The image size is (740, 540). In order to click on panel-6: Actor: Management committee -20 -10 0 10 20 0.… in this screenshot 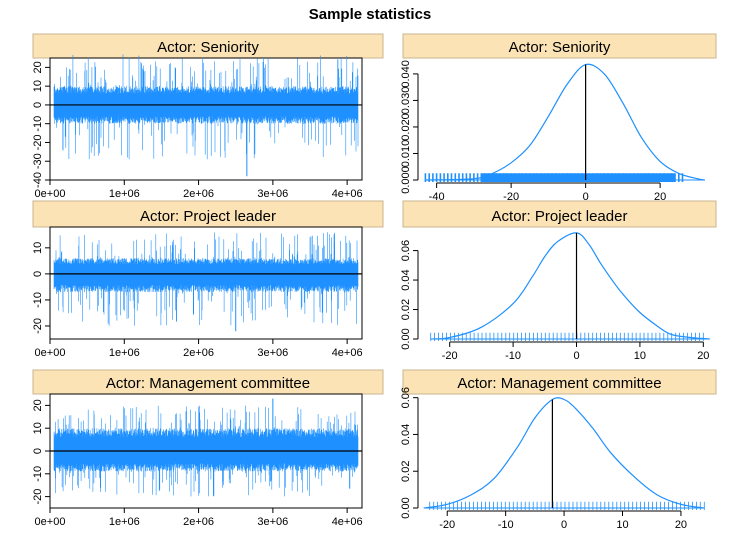, I will do `click(558, 450)`.